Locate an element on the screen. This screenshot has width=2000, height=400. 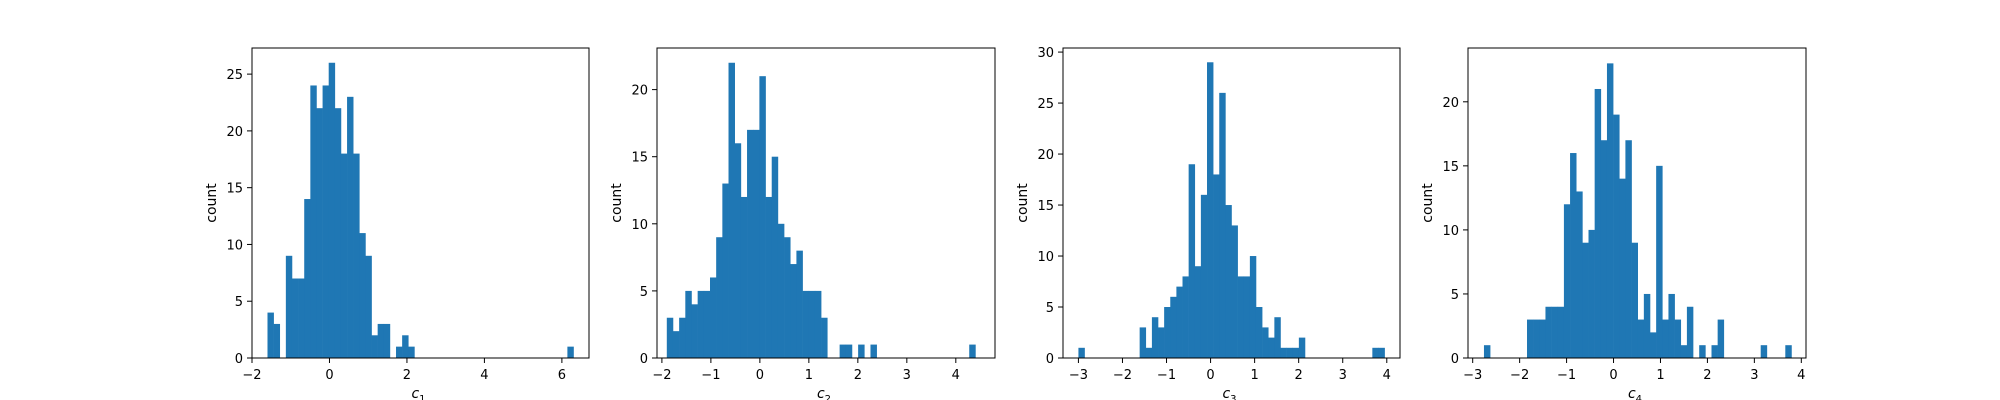
x-axis-label-subscript: 2 is located at coordinates (828, 397).